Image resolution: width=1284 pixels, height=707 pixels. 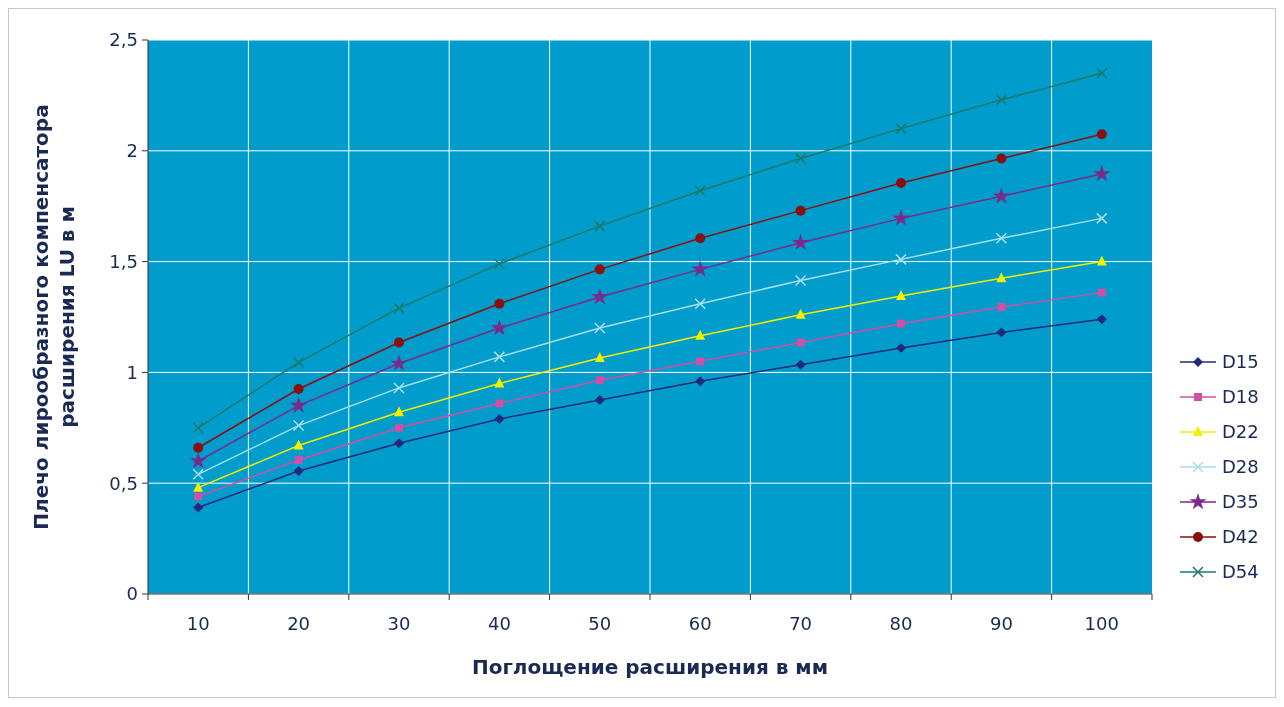 What do you see at coordinates (123, 261) in the screenshot?
I see `y-tick-label: 1,5` at bounding box center [123, 261].